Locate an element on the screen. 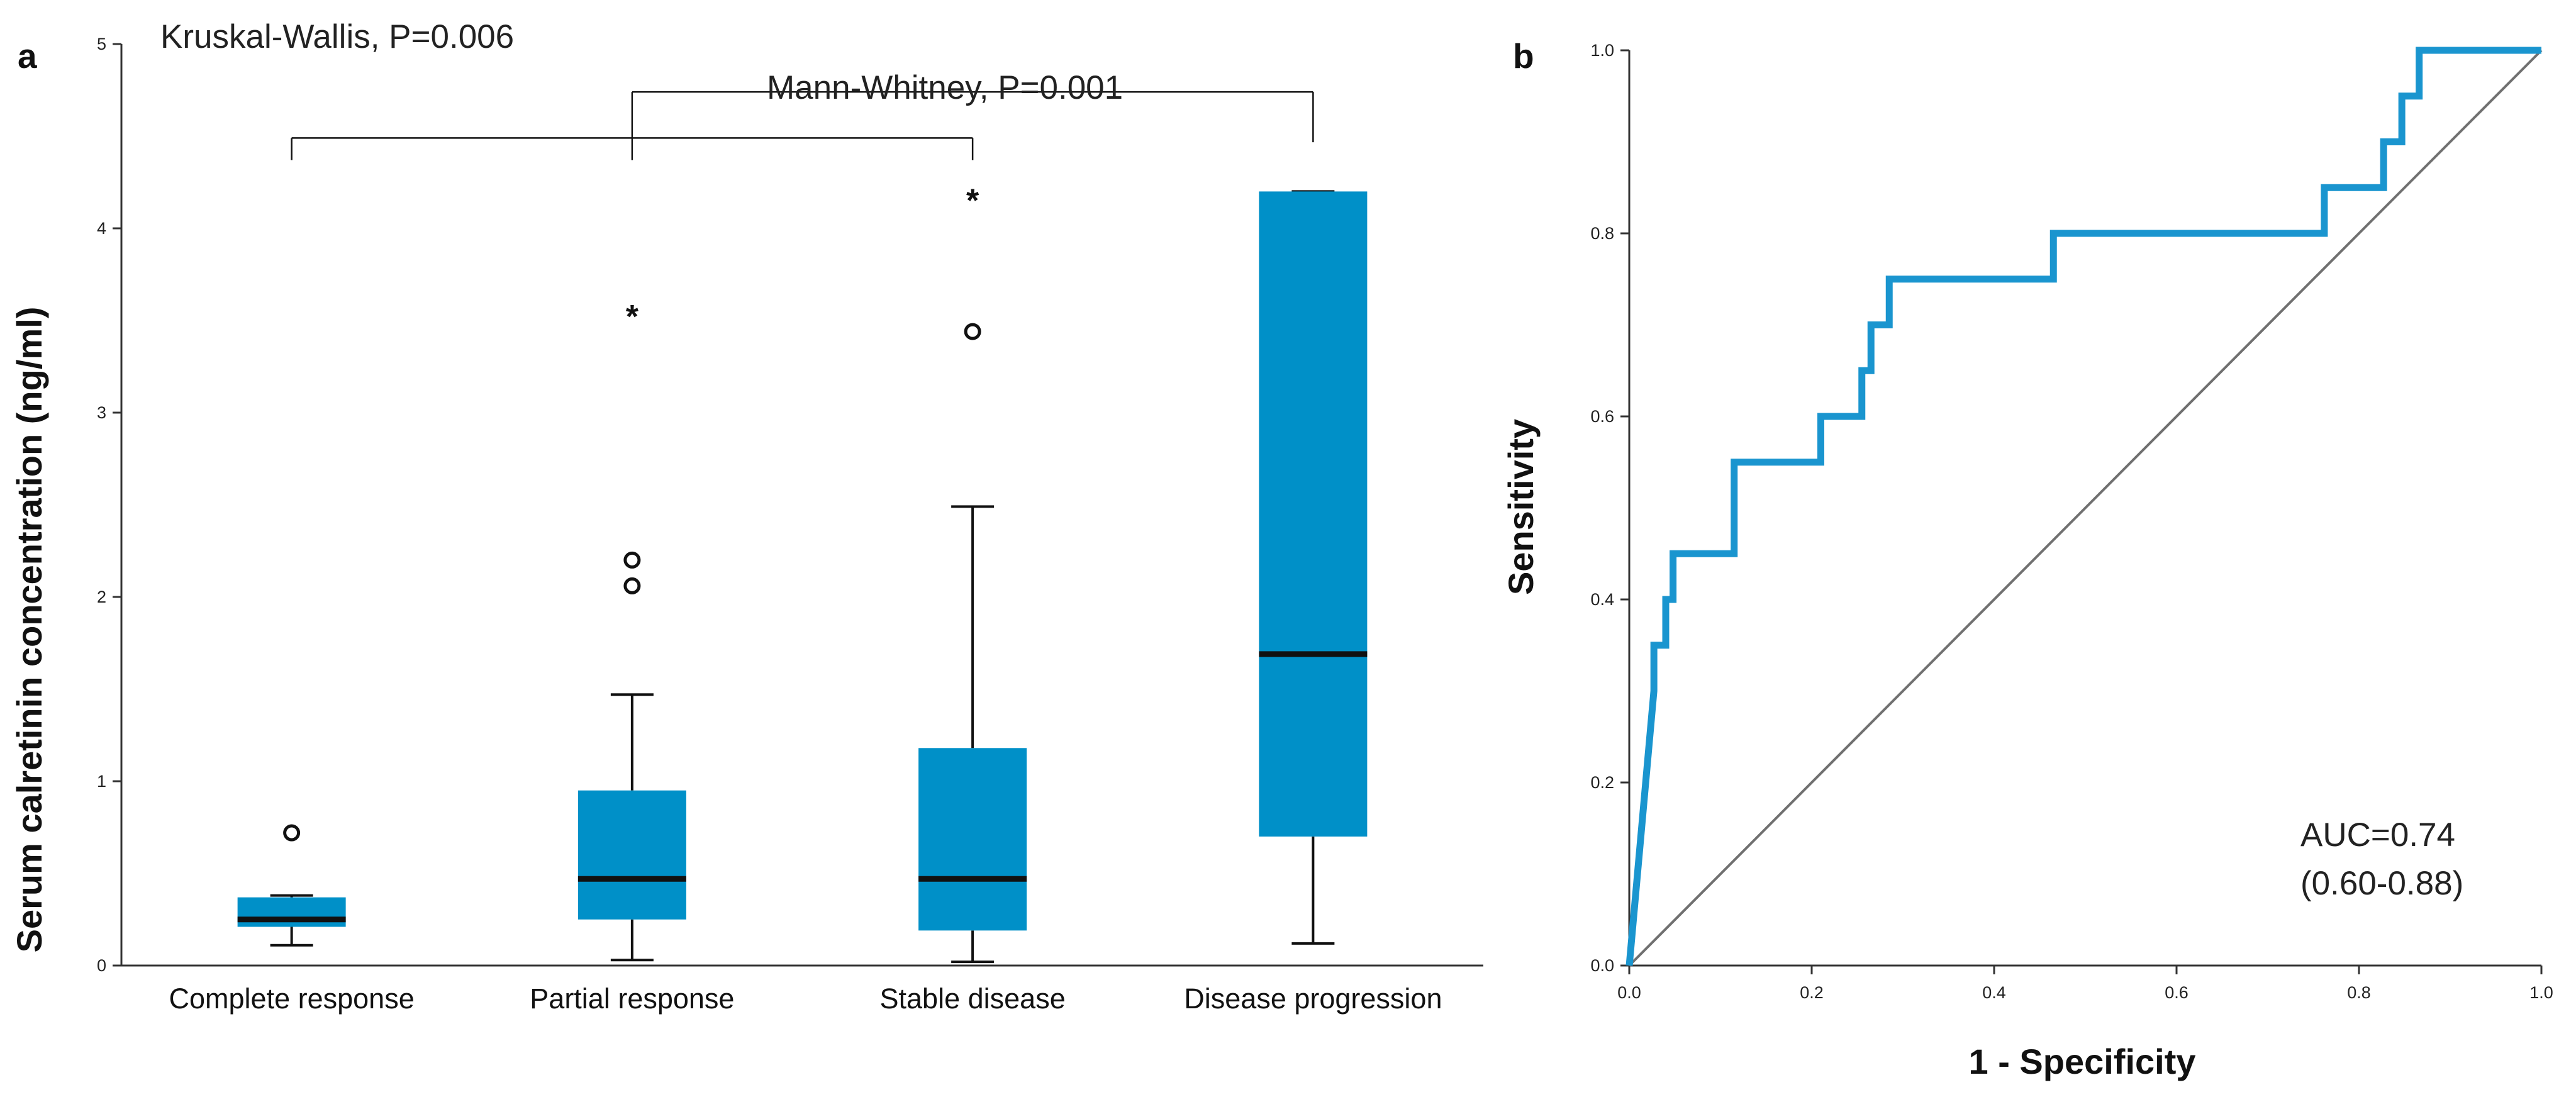 The height and width of the screenshot is (1097, 2576). x-tick-label-b: 0.8 is located at coordinates (2359, 993).